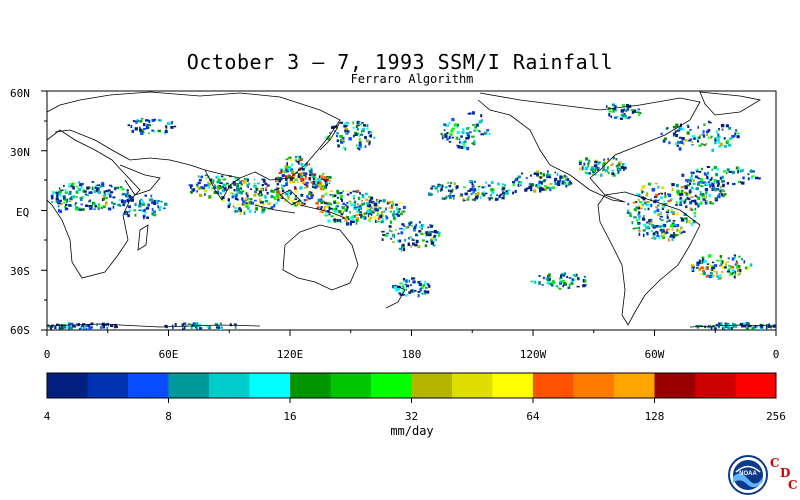 This screenshot has width=800, height=500. What do you see at coordinates (776, 416) in the screenshot?
I see `colorbar-label-256: 256` at bounding box center [776, 416].